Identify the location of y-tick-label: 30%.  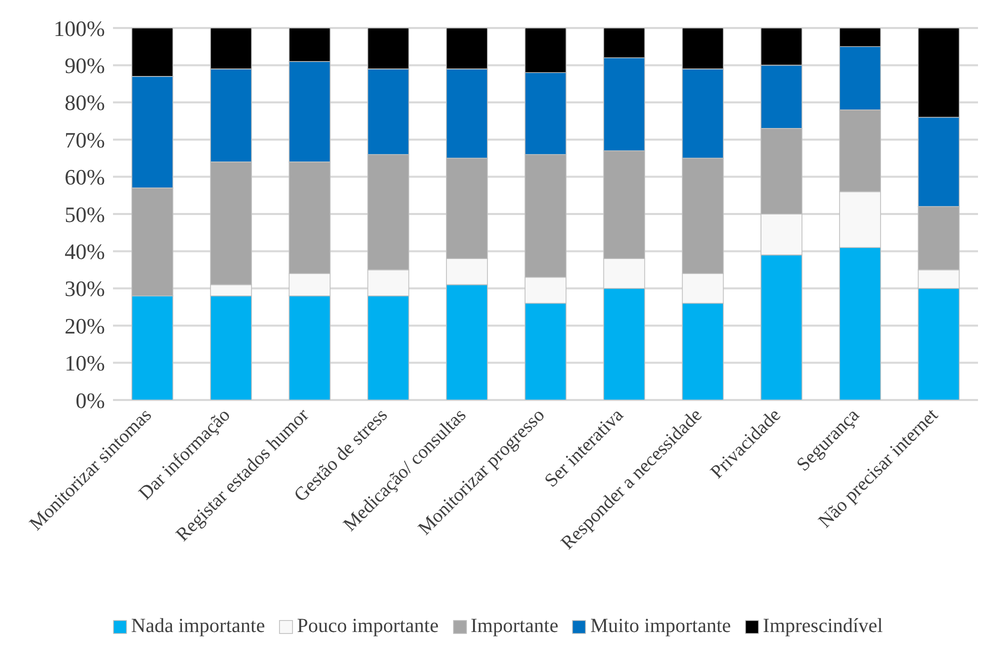
(84, 289).